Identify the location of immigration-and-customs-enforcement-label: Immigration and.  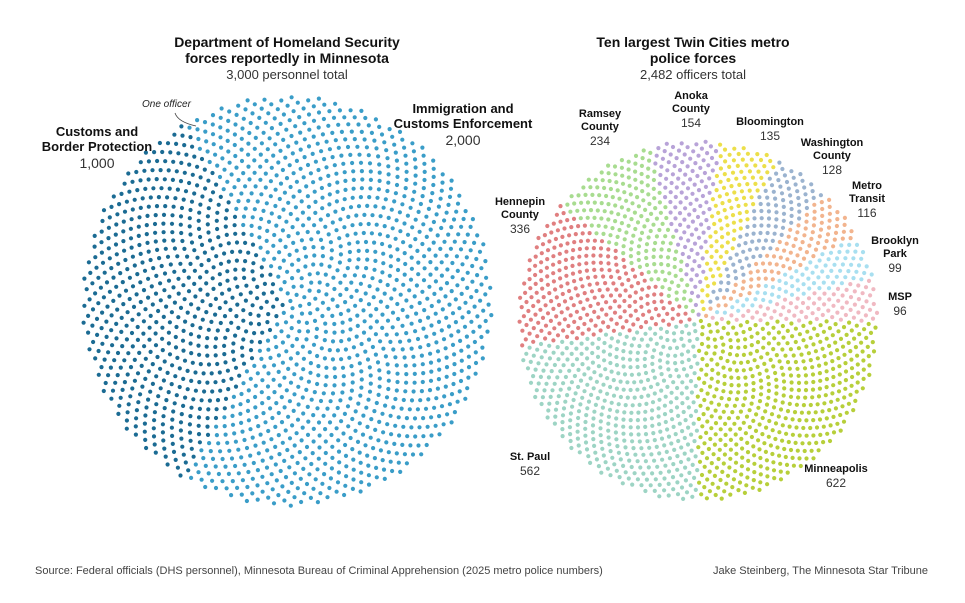
(462, 108).